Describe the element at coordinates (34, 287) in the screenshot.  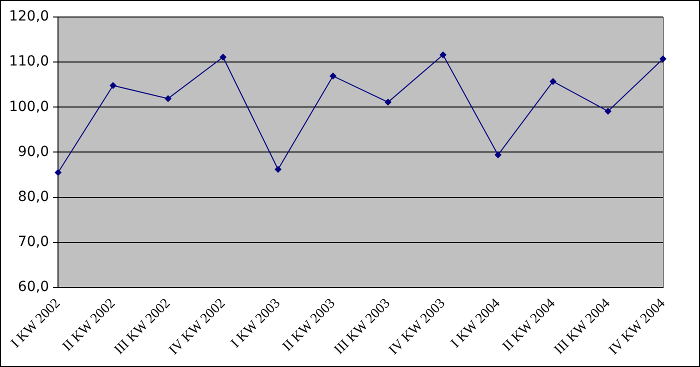
I see `y-tick-label: 60,0` at that location.